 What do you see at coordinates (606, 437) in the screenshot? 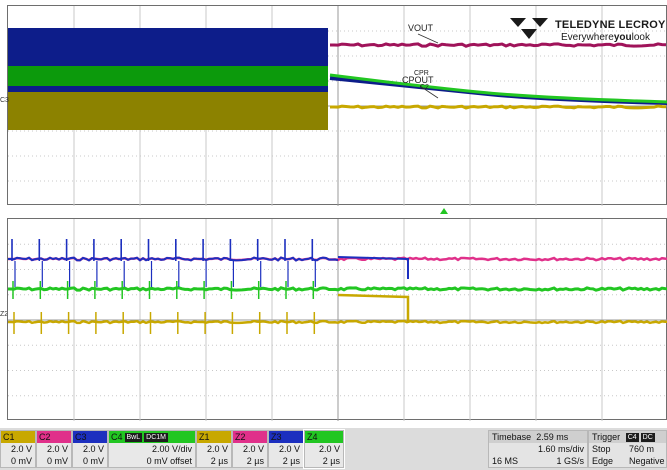
I see `trigger-label: Trigger` at bounding box center [606, 437].